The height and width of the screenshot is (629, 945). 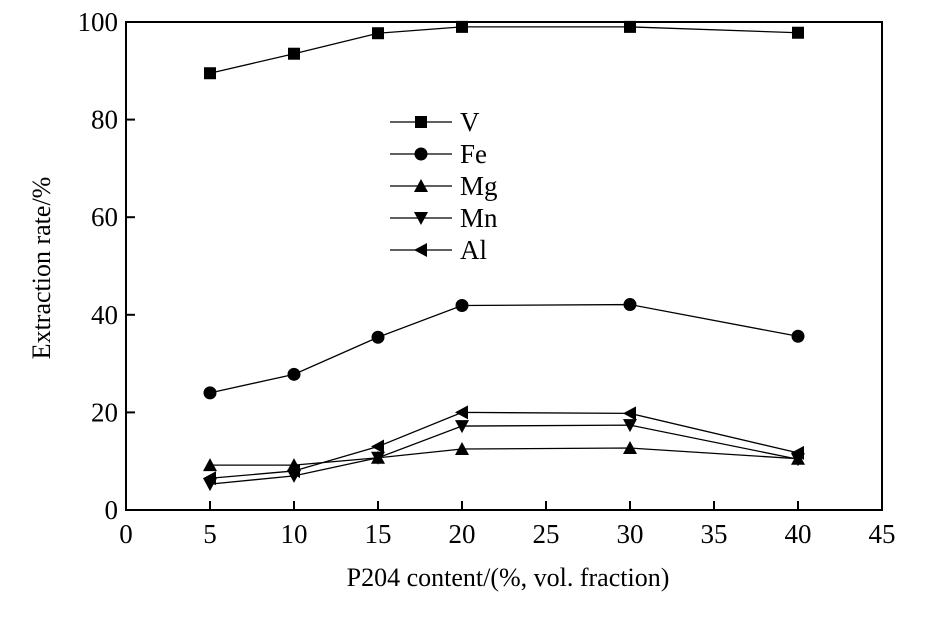 I want to click on y-tick-label: 20, so click(x=104, y=412).